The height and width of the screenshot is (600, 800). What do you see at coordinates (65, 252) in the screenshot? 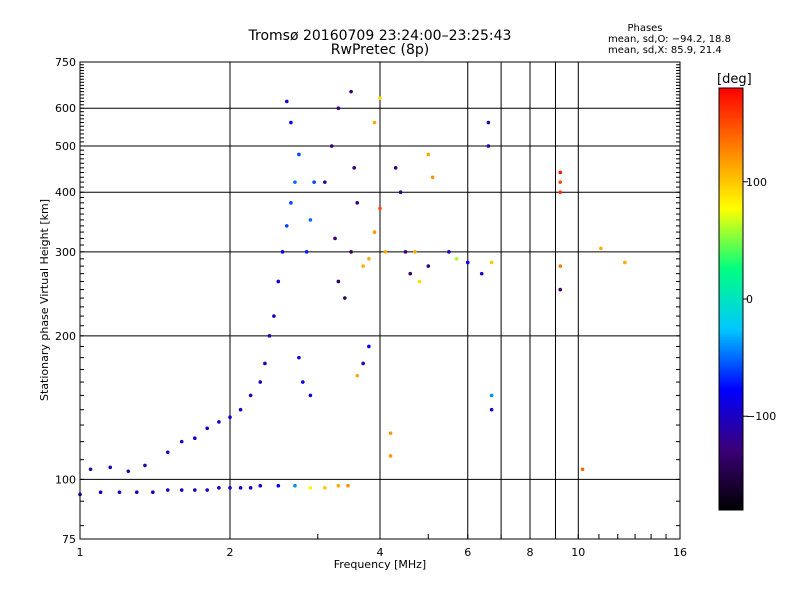
I see `y-tick-label: 300` at bounding box center [65, 252].